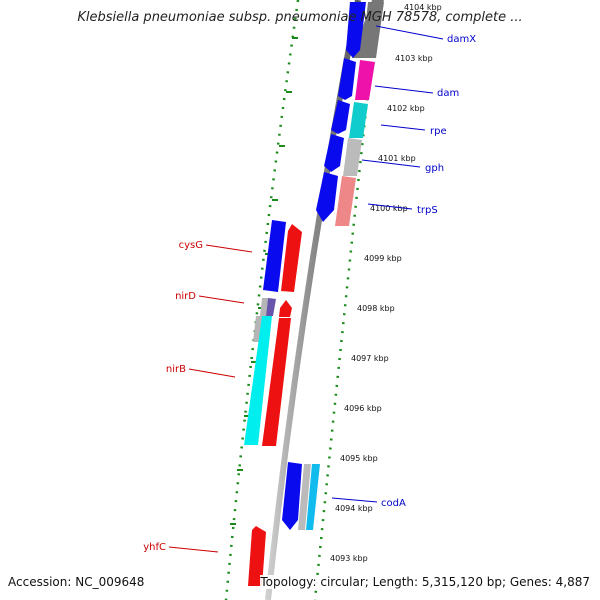 This screenshot has width=600, height=600. What do you see at coordinates (229, 248) in the screenshot?
I see `cysG-leader-line` at bounding box center [229, 248].